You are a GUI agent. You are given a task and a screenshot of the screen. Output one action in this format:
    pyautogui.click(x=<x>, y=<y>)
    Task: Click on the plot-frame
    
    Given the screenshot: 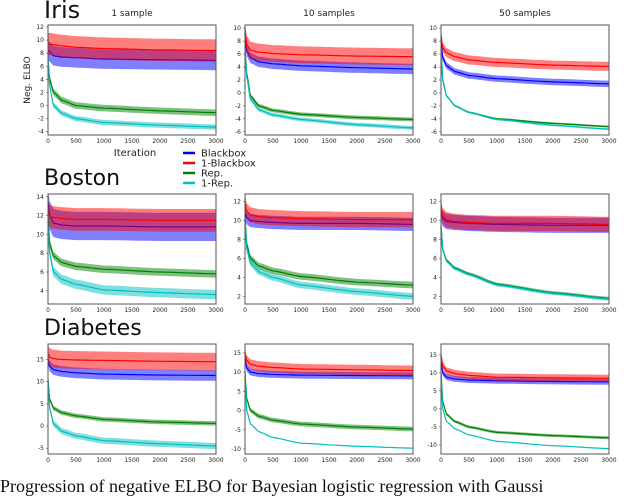 What is the action you would take?
    pyautogui.click(x=525, y=249)
    